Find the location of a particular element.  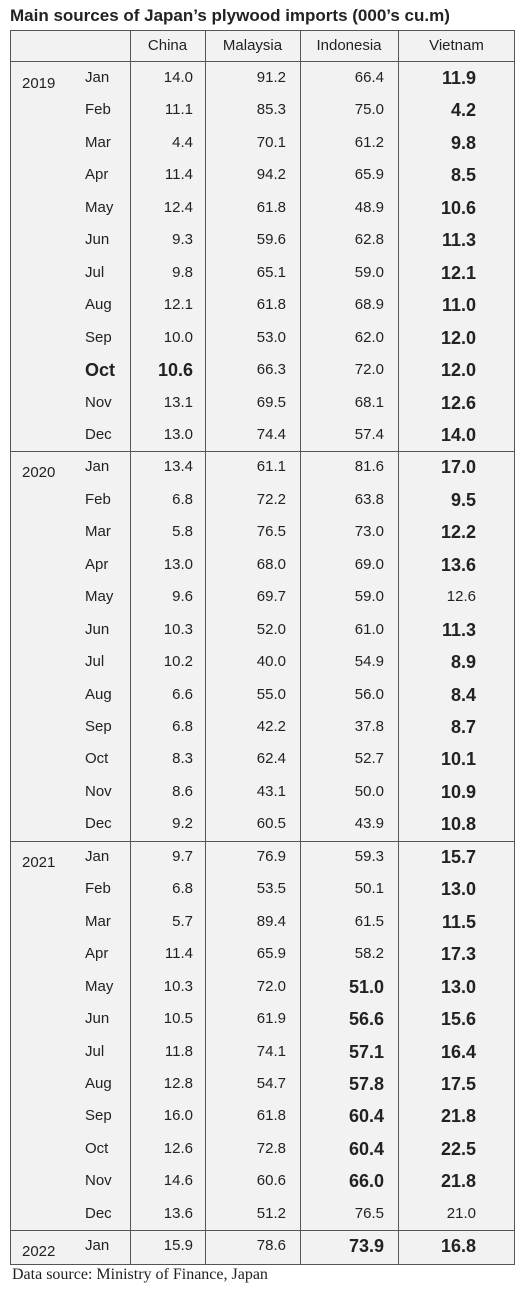

cell-value: 10.8 is located at coordinates (458, 824).